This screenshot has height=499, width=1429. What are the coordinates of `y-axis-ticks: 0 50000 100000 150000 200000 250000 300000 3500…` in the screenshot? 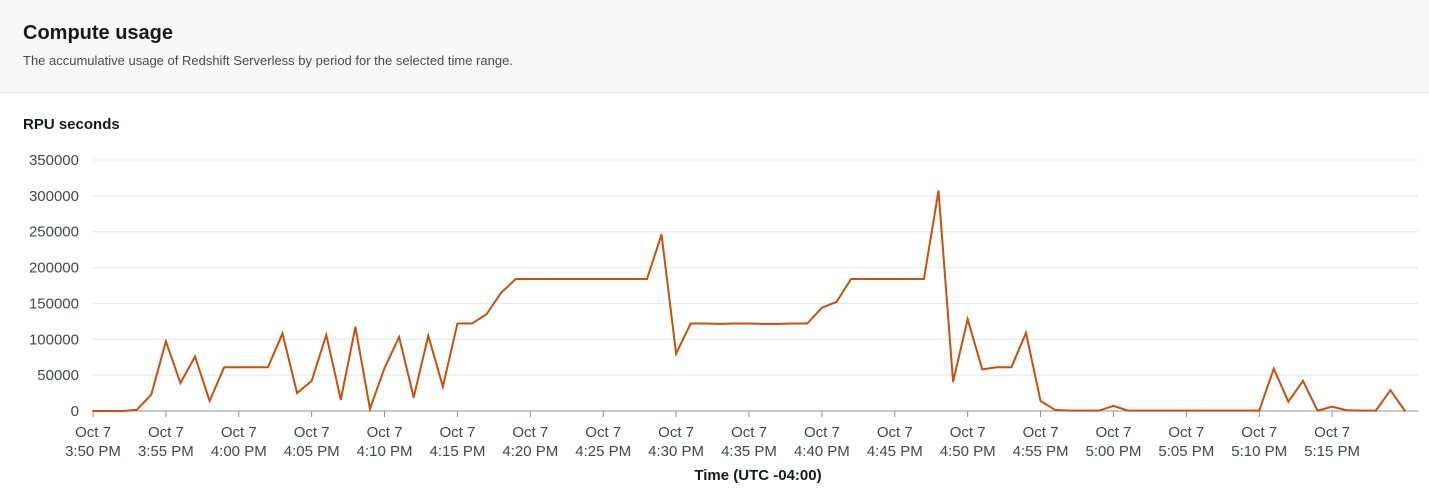 It's located at (54, 286).